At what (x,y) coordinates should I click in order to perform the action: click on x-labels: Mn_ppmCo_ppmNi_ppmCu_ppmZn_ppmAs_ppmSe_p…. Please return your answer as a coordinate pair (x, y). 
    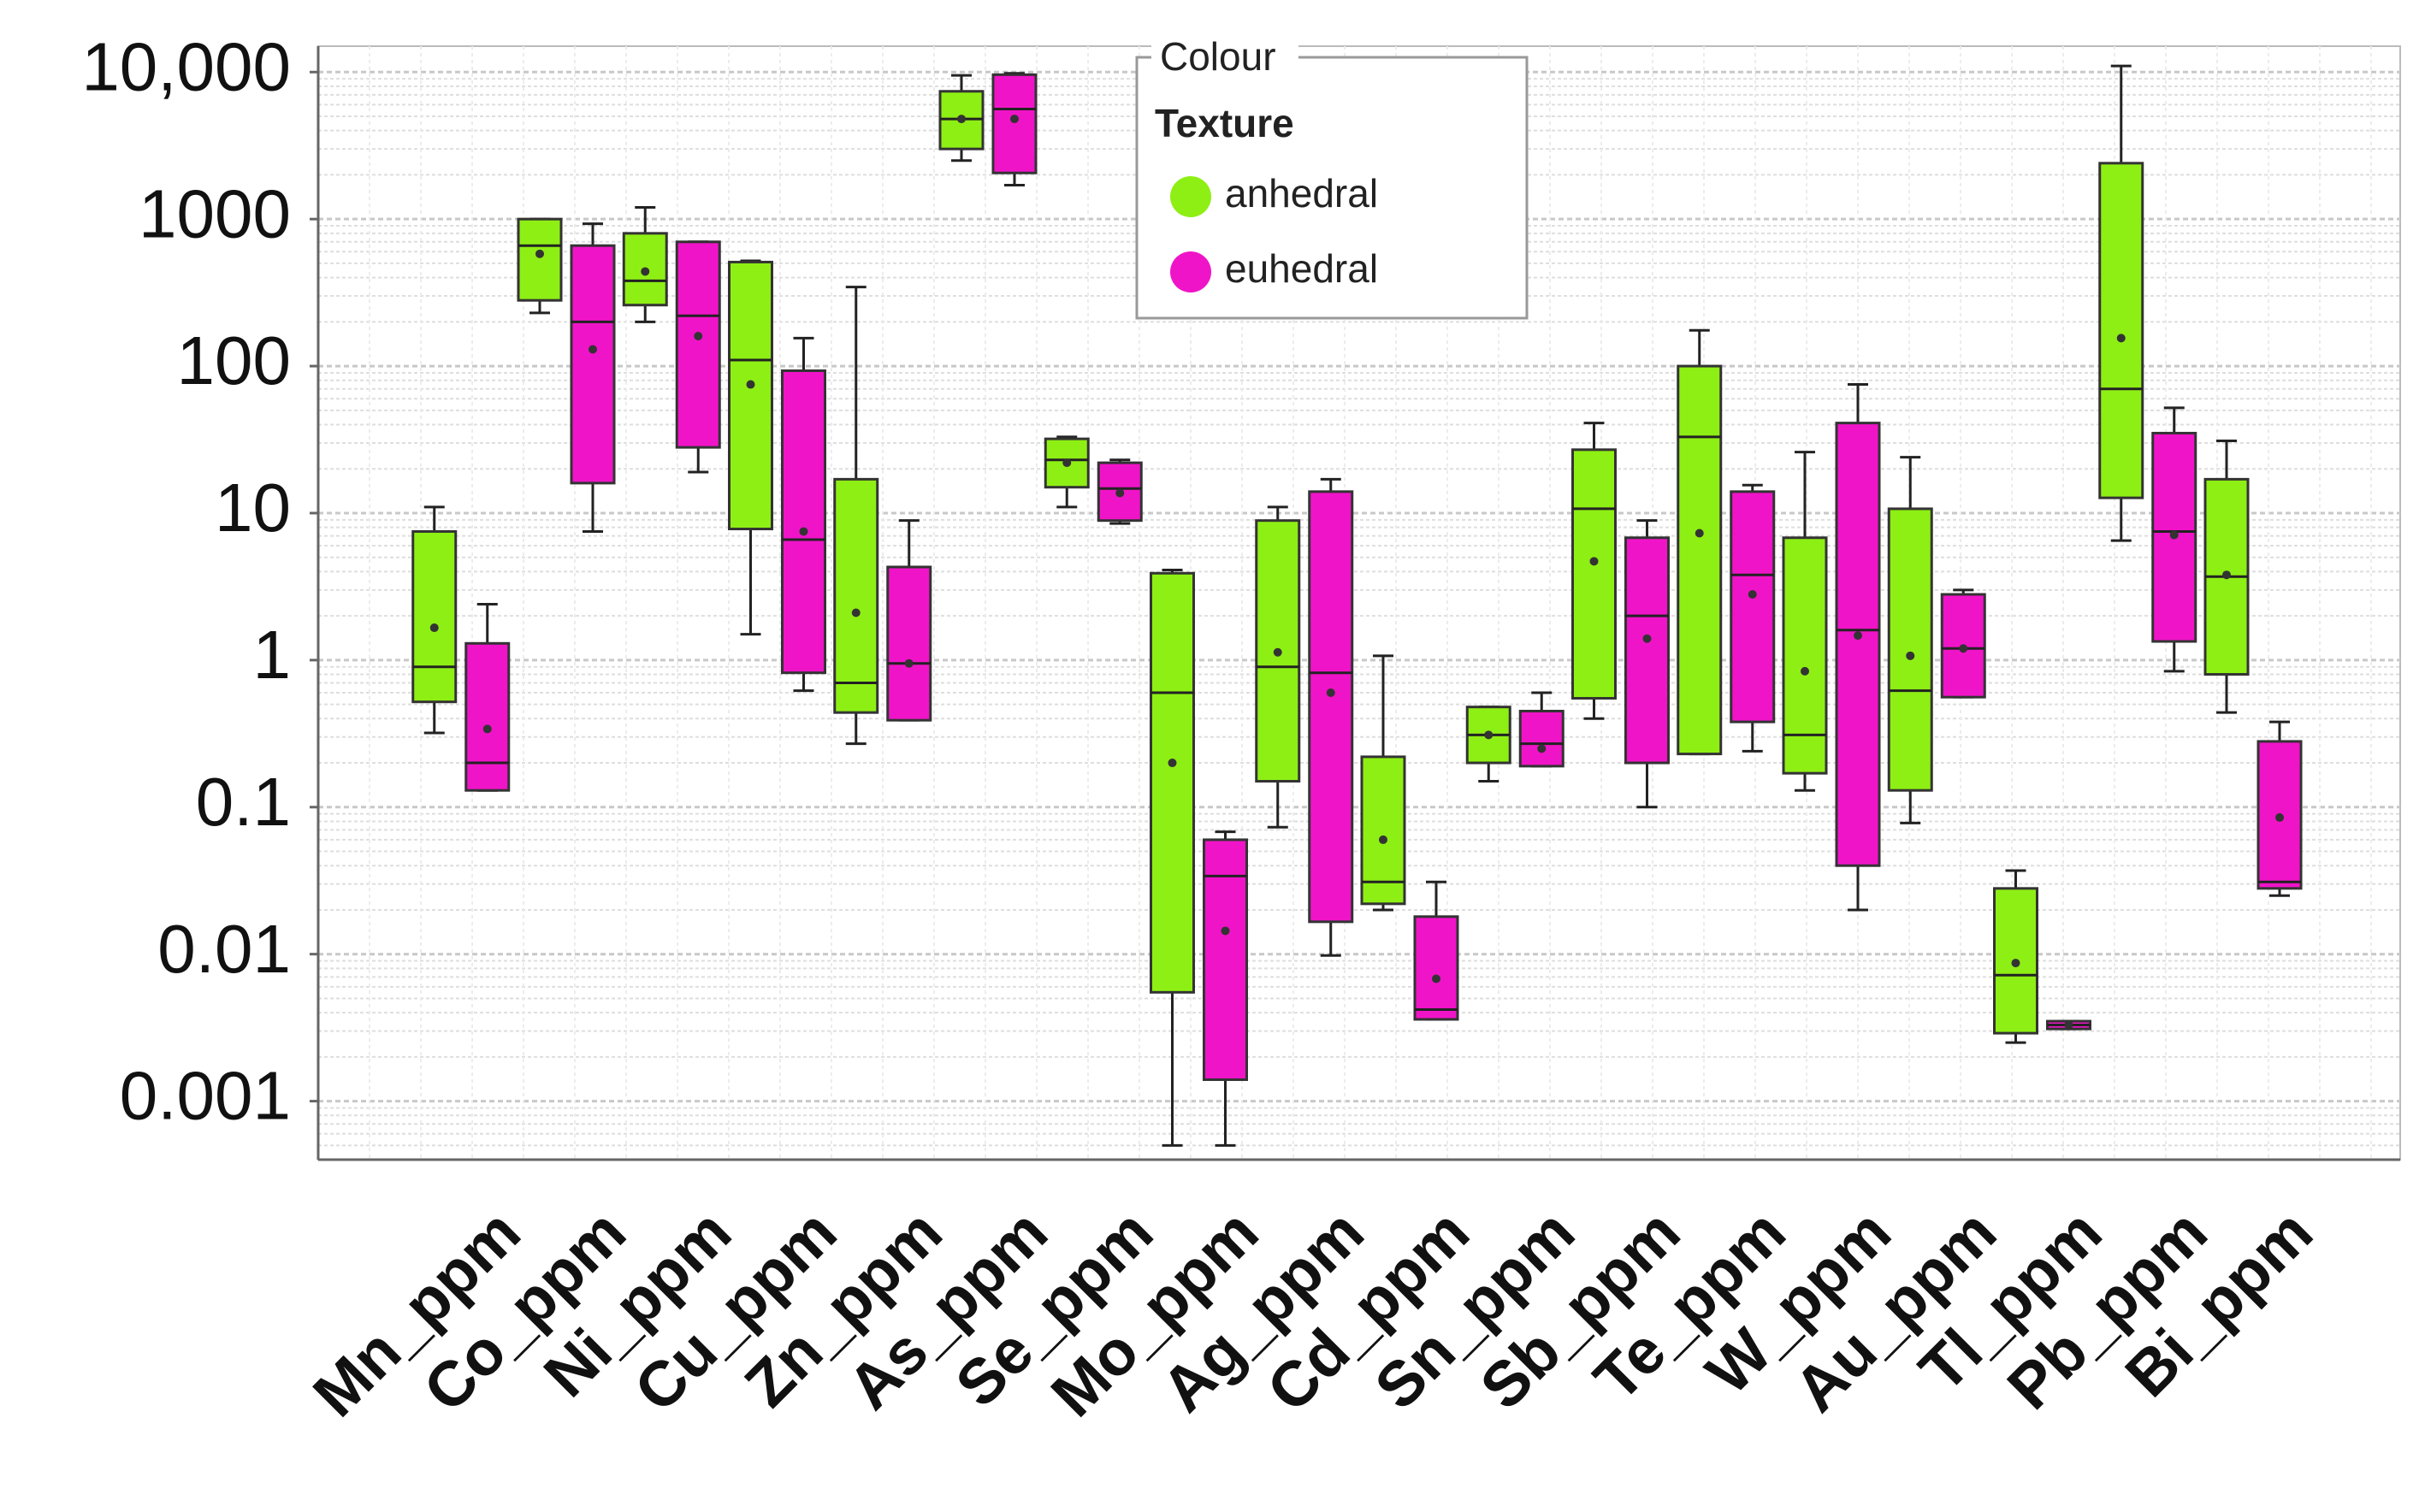
    Looking at the image, I should click on (1312, 1313).